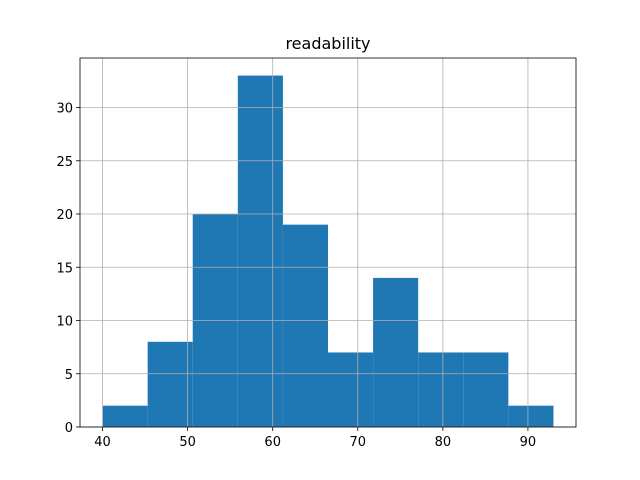  I want to click on y-tick-label: 25, so click(64, 162).